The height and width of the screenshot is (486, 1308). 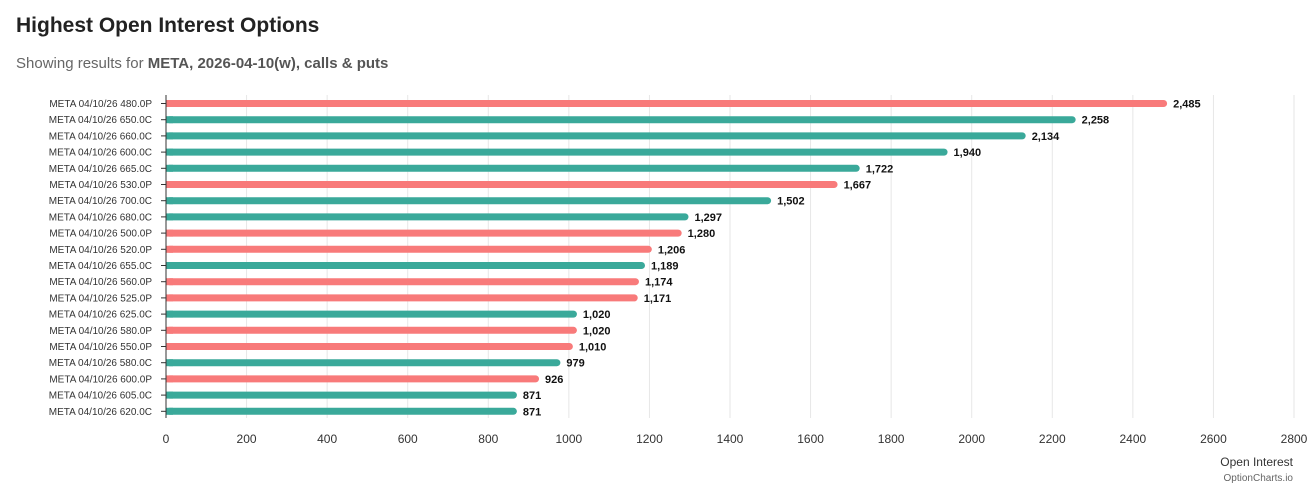 I want to click on category-label: META 04/10/26 520.0P, so click(x=100, y=250).